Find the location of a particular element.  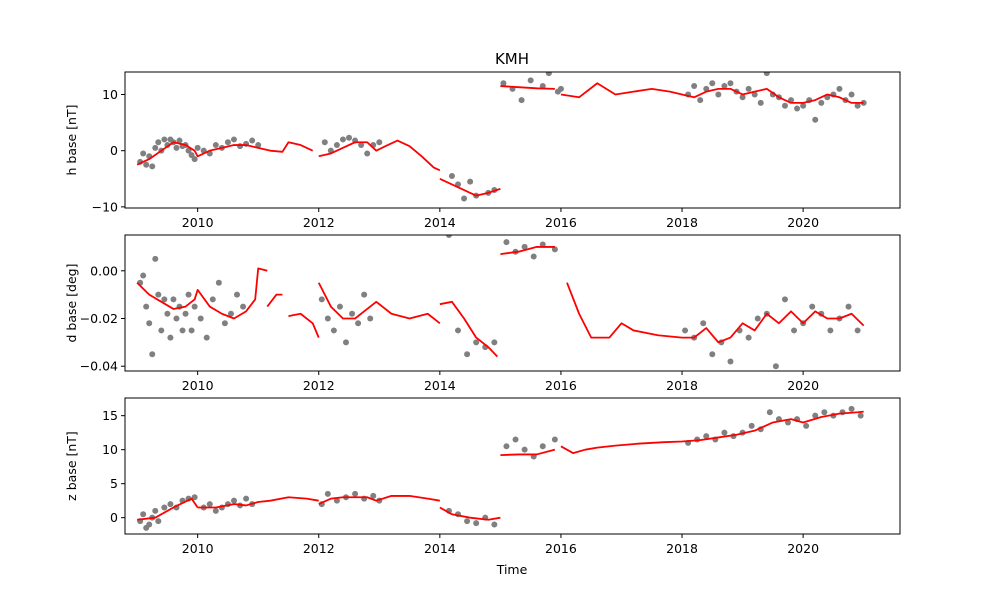

z-x-tick-label: 2016 is located at coordinates (561, 548).